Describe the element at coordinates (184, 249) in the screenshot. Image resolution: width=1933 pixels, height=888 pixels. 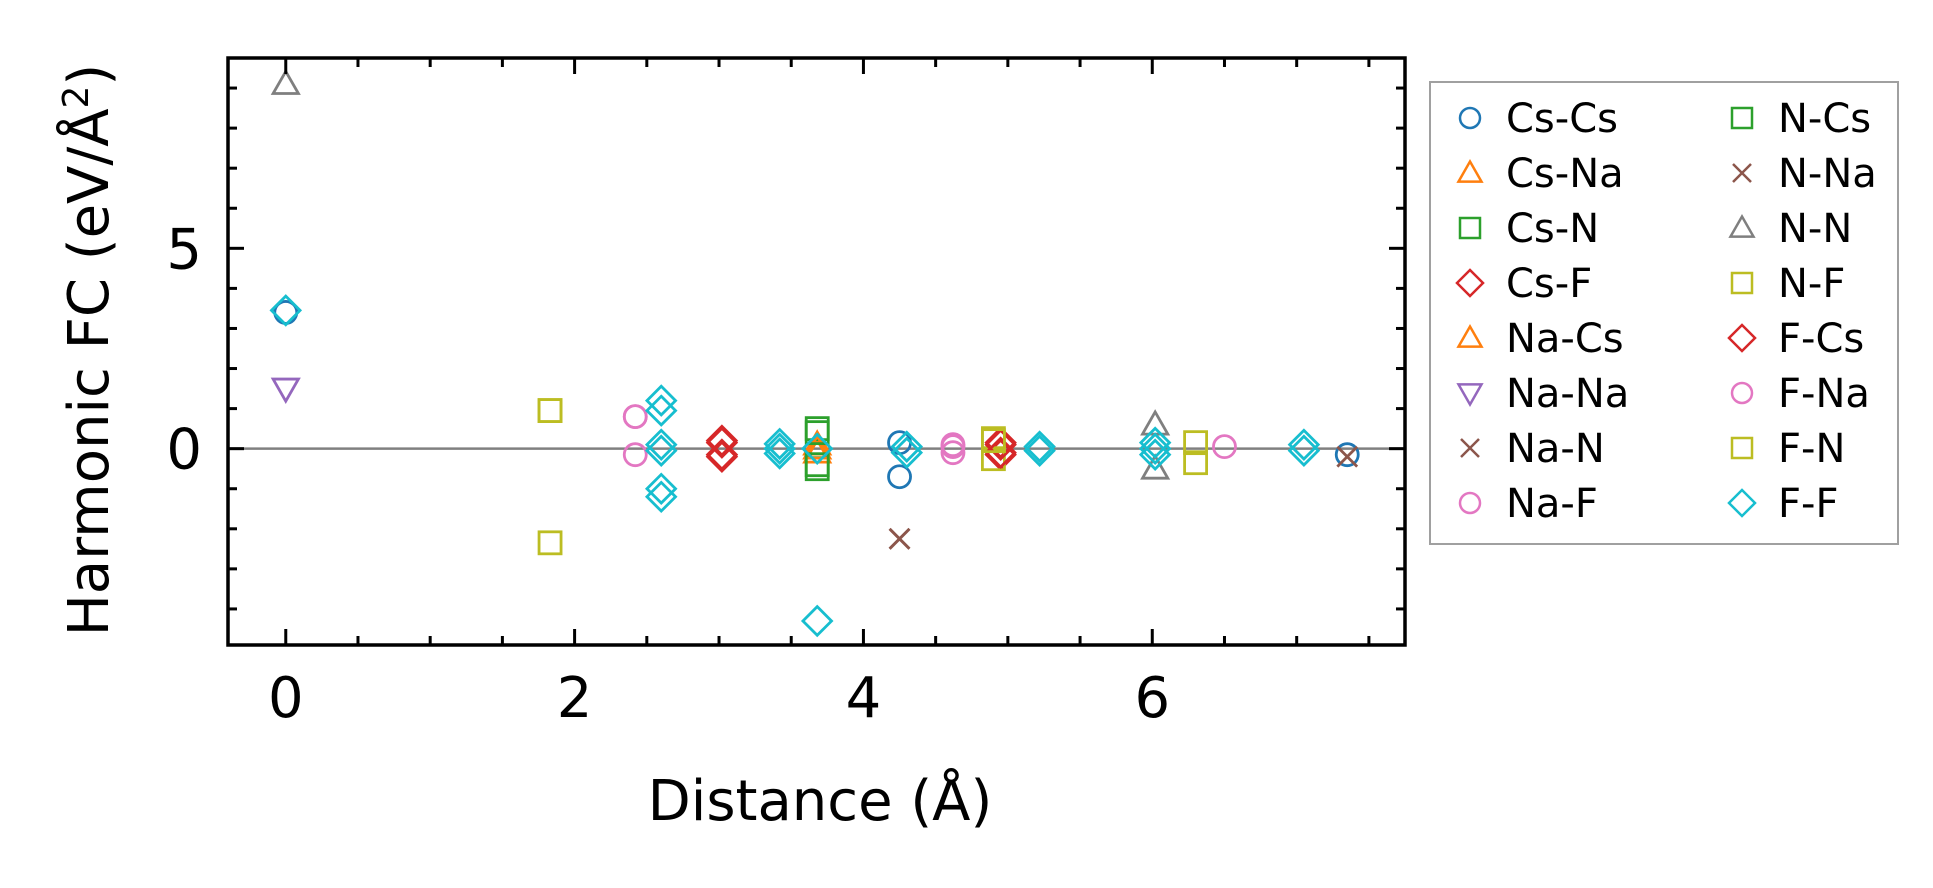
I see `y-tick-label: 5` at that location.